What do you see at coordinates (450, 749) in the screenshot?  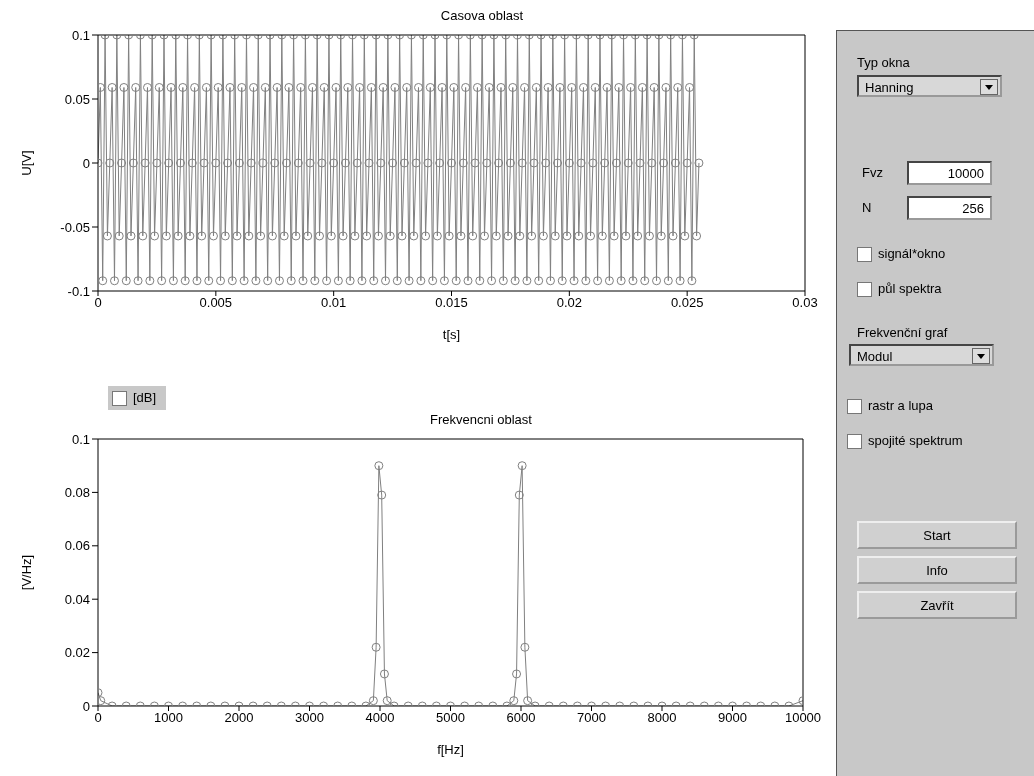 I see `x-axis-title: f[Hz]` at bounding box center [450, 749].